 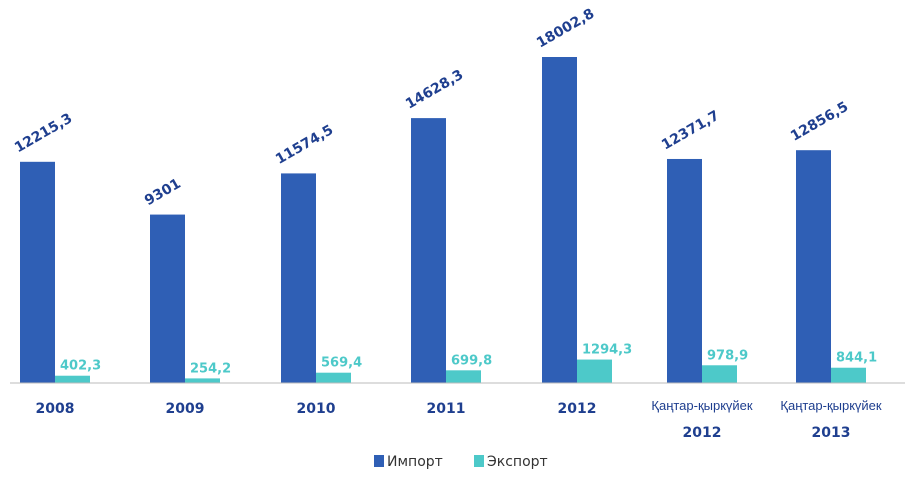 What do you see at coordinates (185, 409) in the screenshot?
I see `category-label-1: 2009` at bounding box center [185, 409].